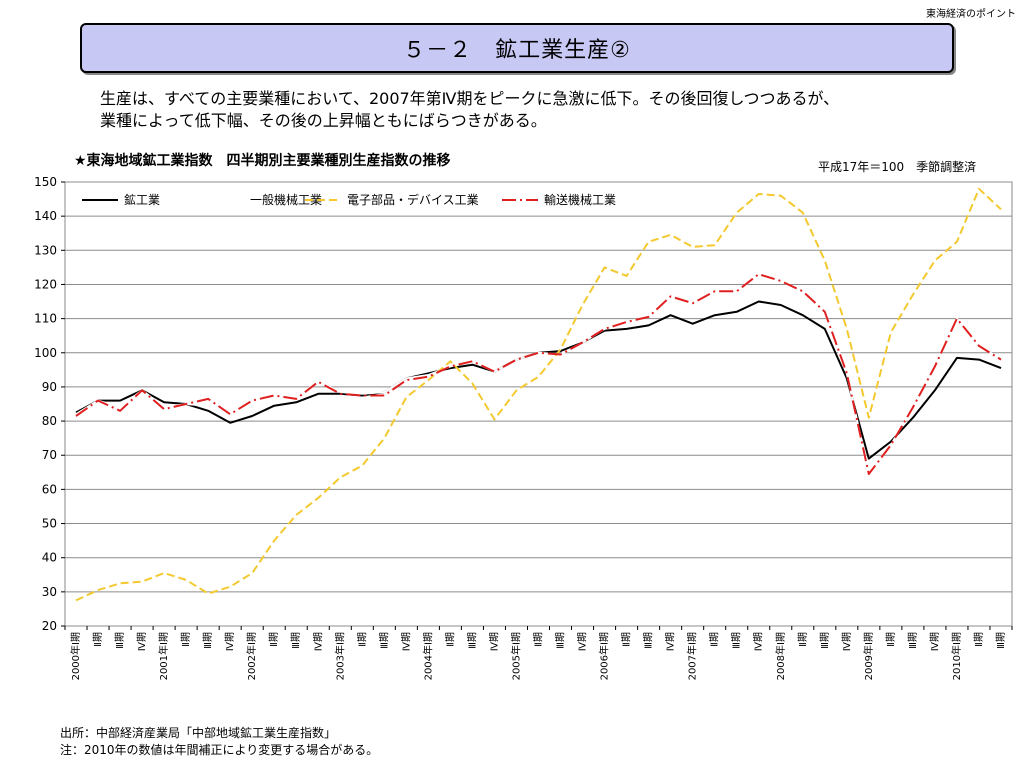 This screenshot has height=768, width=1024. What do you see at coordinates (323, 120) in the screenshot?
I see `lead-line-2: 業種によって低下幅、その後の上昇幅ともにばらつきがある。` at bounding box center [323, 120].